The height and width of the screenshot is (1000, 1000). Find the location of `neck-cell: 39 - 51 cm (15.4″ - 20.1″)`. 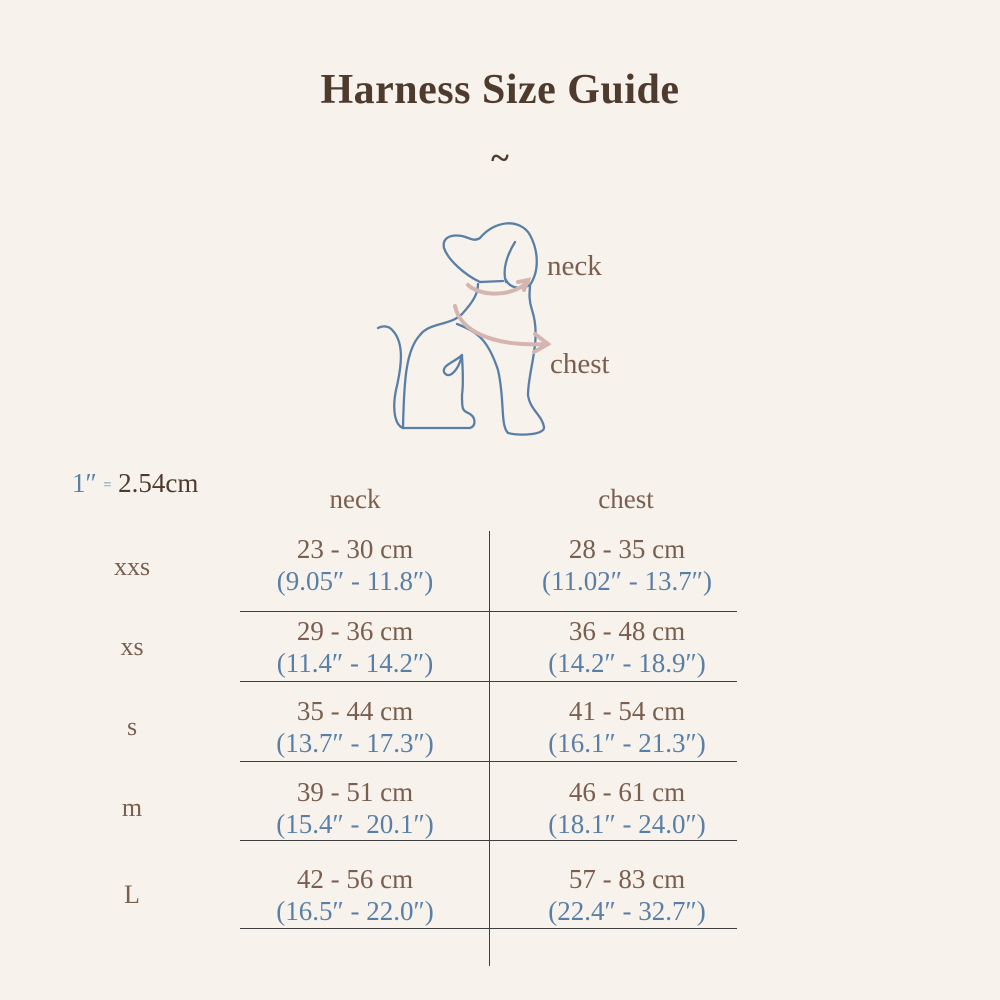

neck-cell: 39 - 51 cm (15.4″ - 20.1″) is located at coordinates (355, 808).